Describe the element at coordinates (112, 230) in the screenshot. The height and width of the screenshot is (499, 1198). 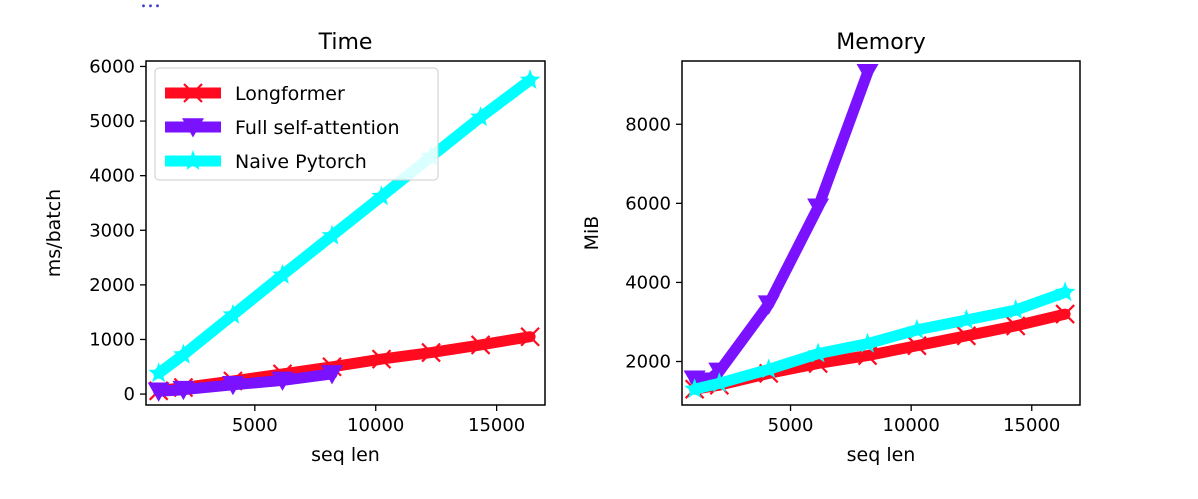
I see `y-tick-label: 3000` at that location.